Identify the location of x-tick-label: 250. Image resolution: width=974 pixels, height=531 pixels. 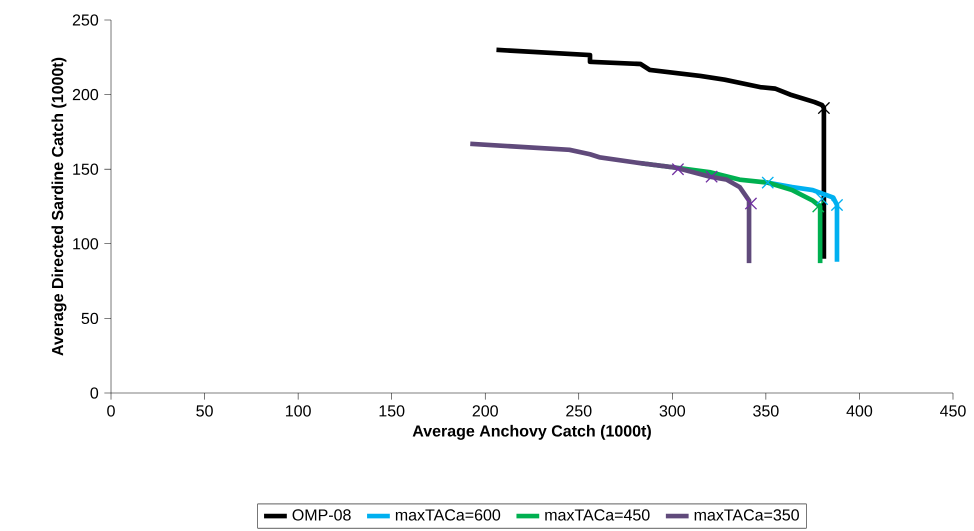
(579, 411).